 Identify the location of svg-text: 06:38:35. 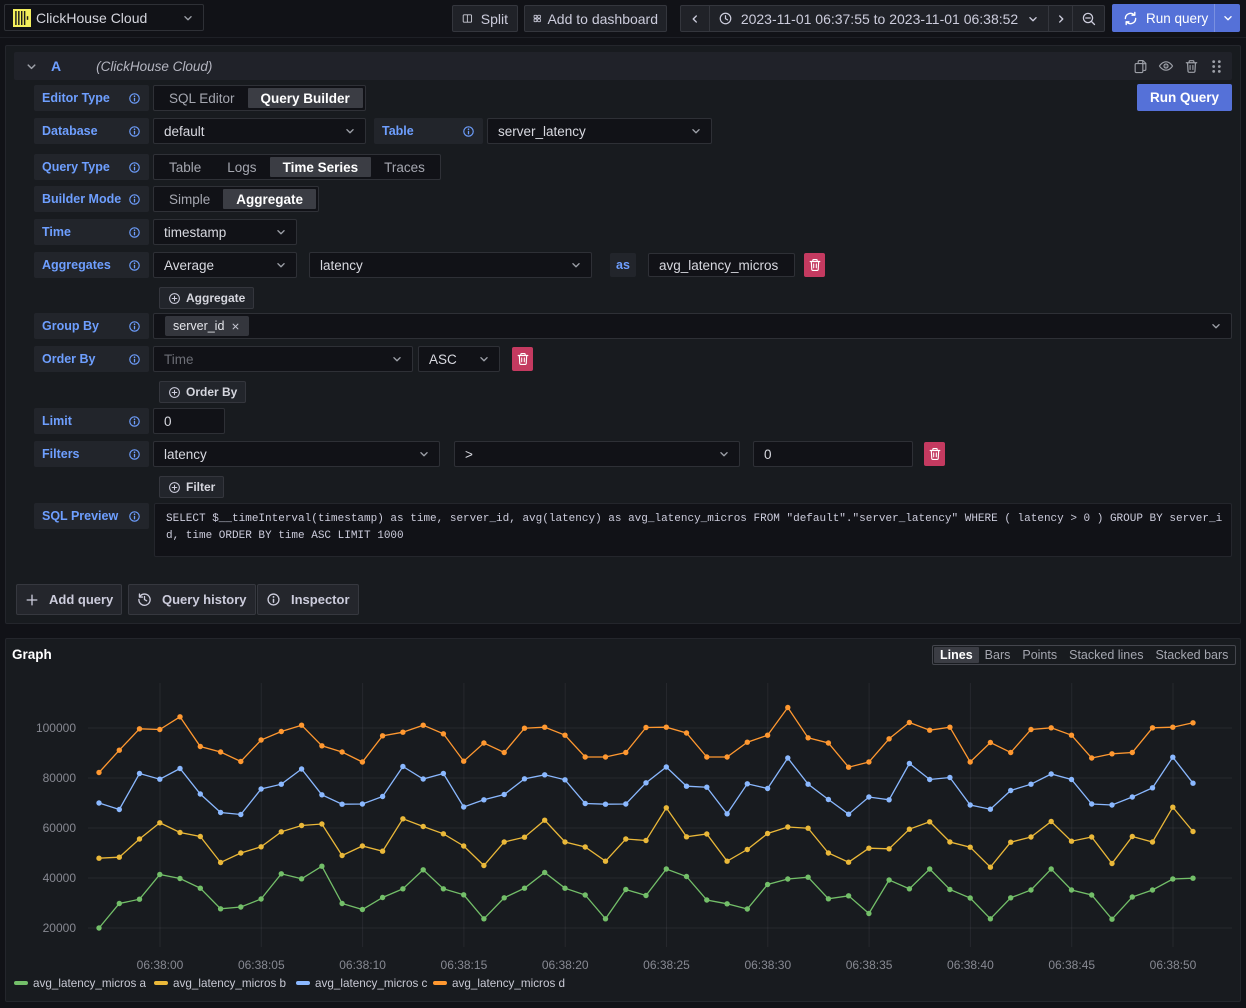
(869, 965).